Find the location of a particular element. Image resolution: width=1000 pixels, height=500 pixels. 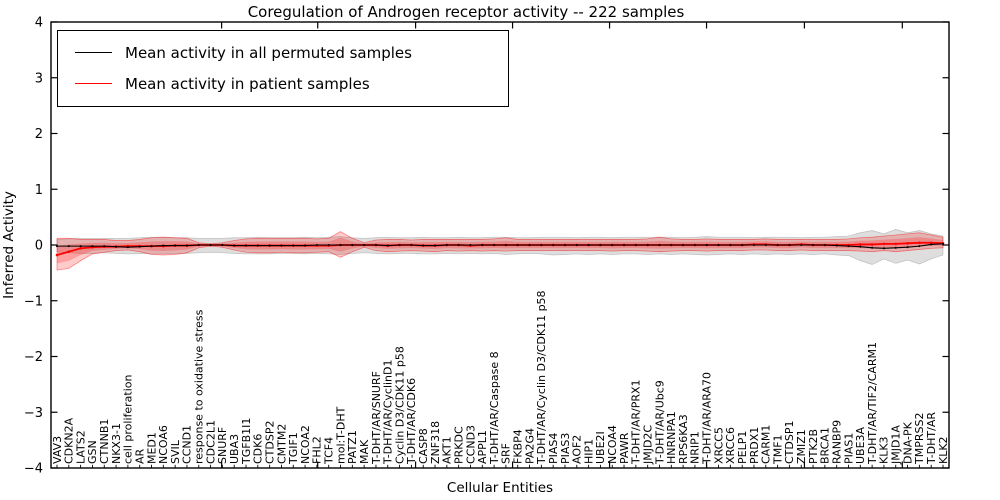

legend-label-patient: Mean activity in patient samples is located at coordinates (247, 83).